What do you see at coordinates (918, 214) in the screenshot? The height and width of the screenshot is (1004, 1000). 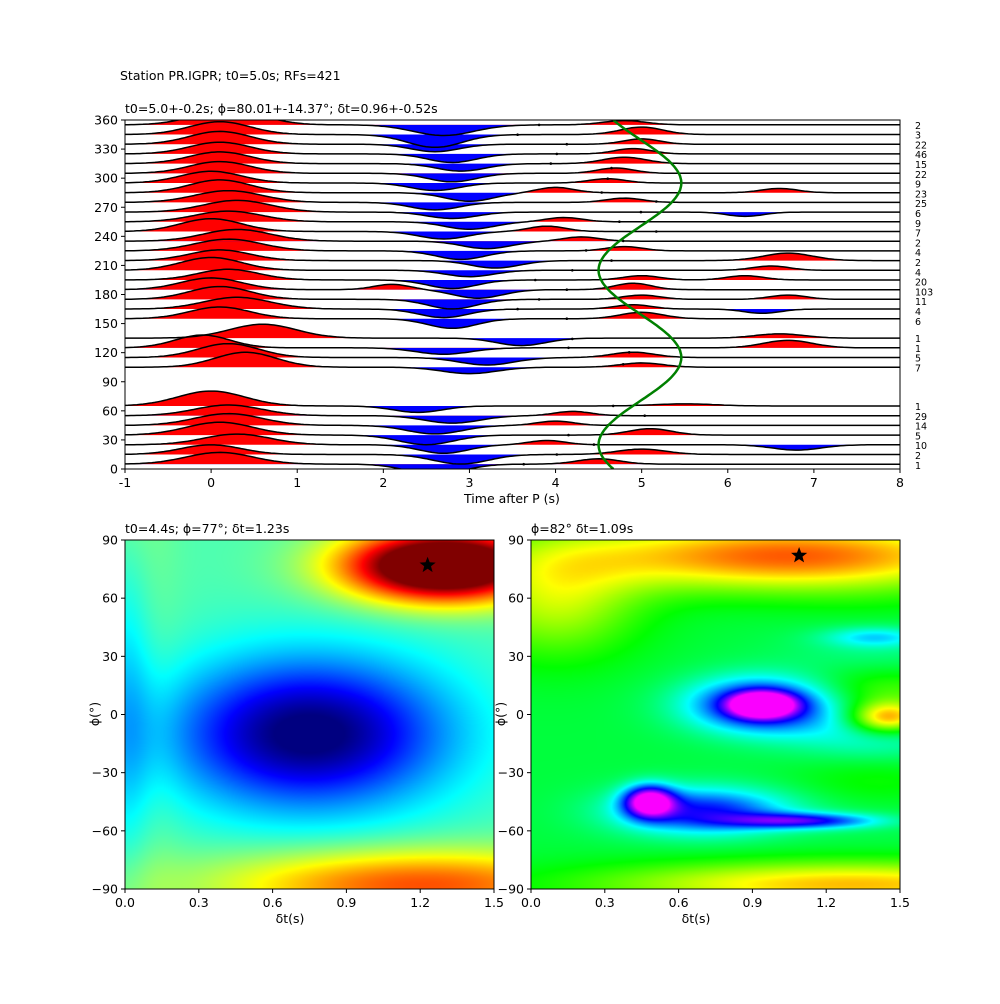 I see `rf-count-label: 6` at bounding box center [918, 214].